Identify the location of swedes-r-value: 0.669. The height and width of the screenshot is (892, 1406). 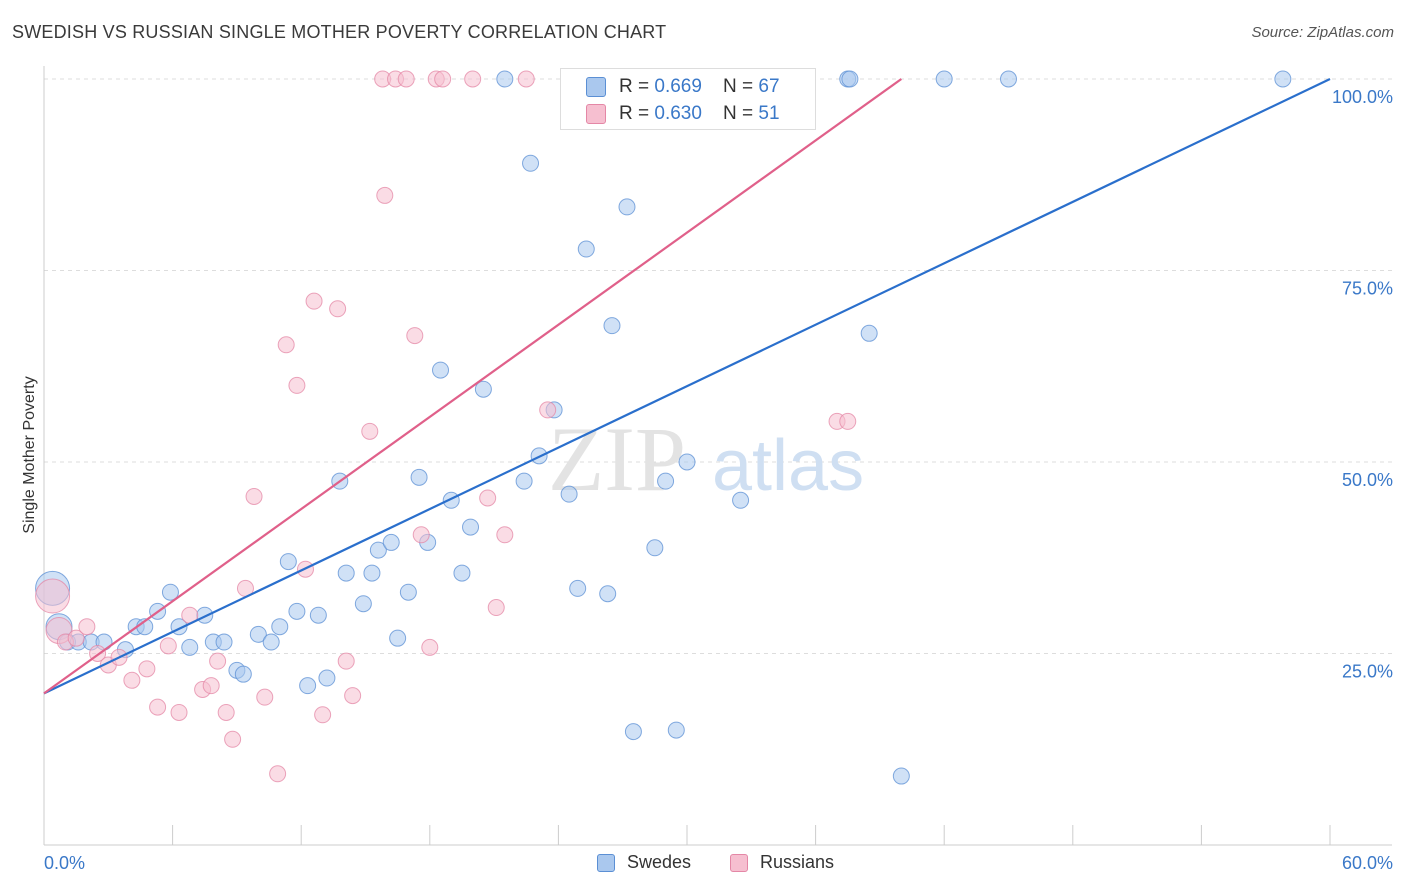
(678, 86).